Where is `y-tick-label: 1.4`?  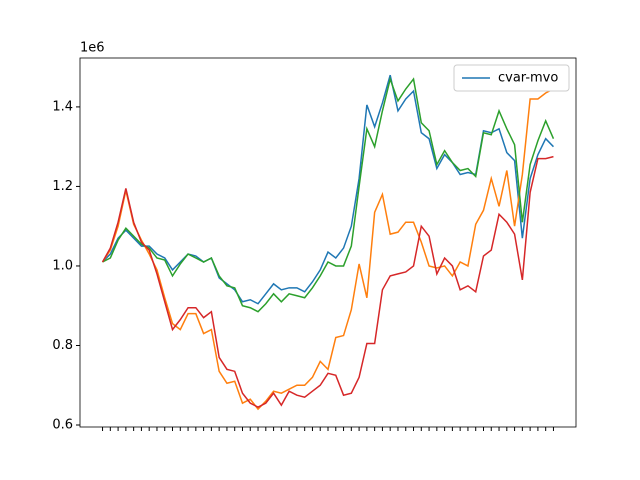 y-tick-label: 1.4 is located at coordinates (62, 106).